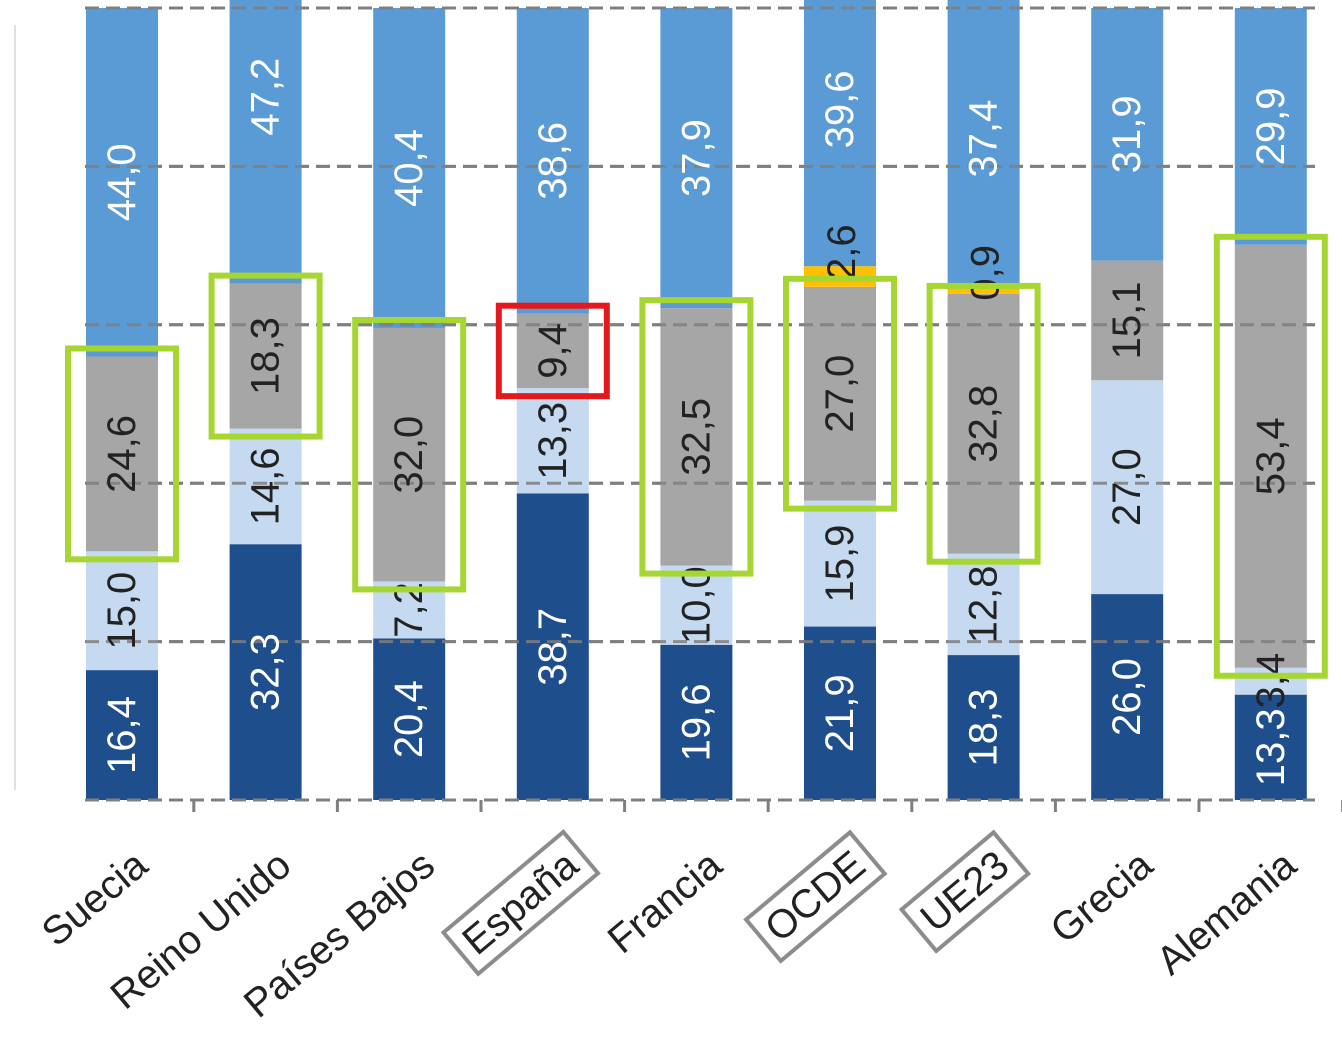 The image size is (1342, 1049). I want to click on data-label: 26,0, so click(1127, 697).